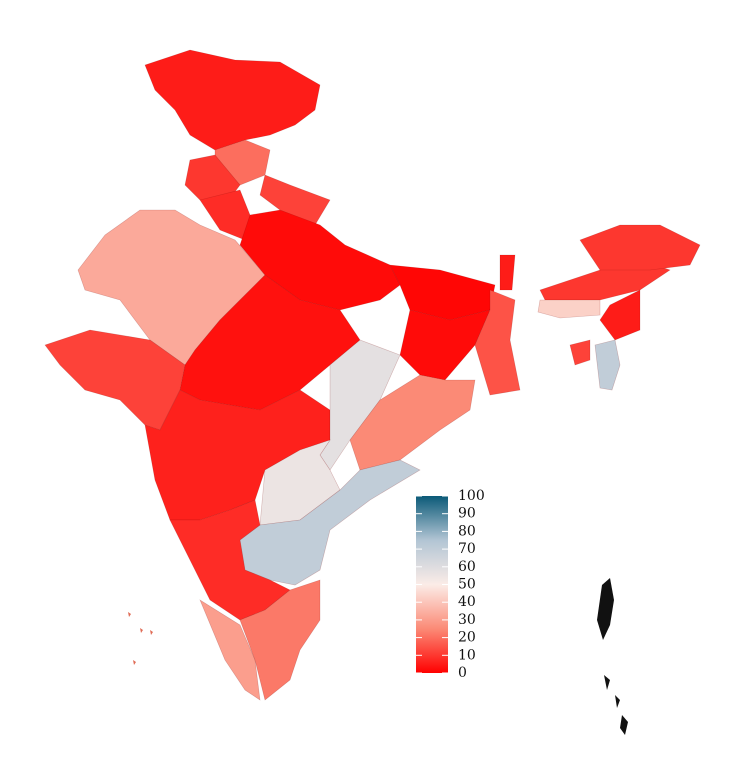  What do you see at coordinates (467, 549) in the screenshot?
I see `colorbar-label: 70` at bounding box center [467, 549].